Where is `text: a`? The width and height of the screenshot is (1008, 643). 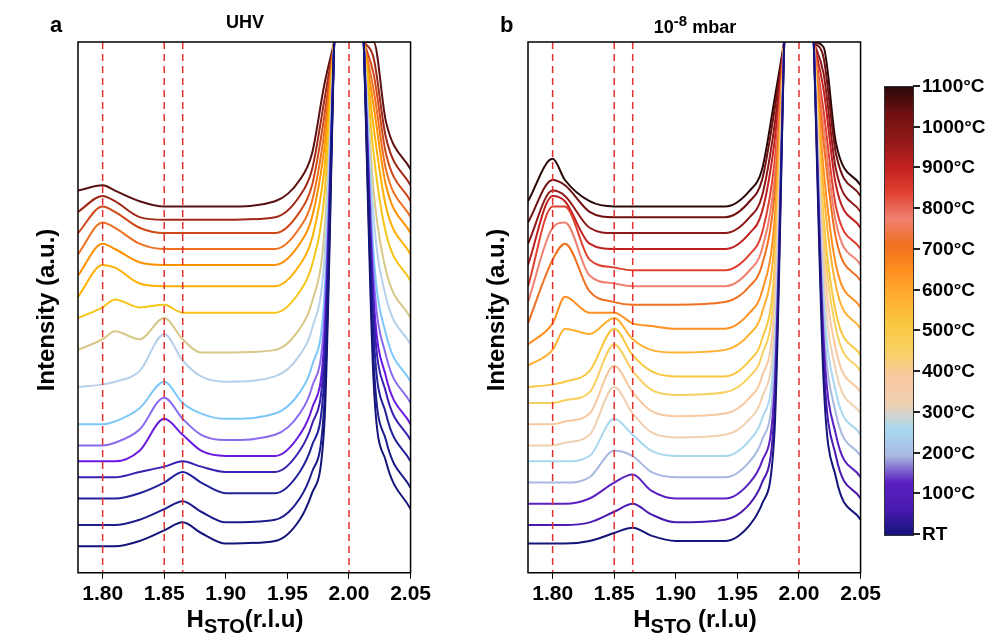
text: a is located at coordinates (56, 25).